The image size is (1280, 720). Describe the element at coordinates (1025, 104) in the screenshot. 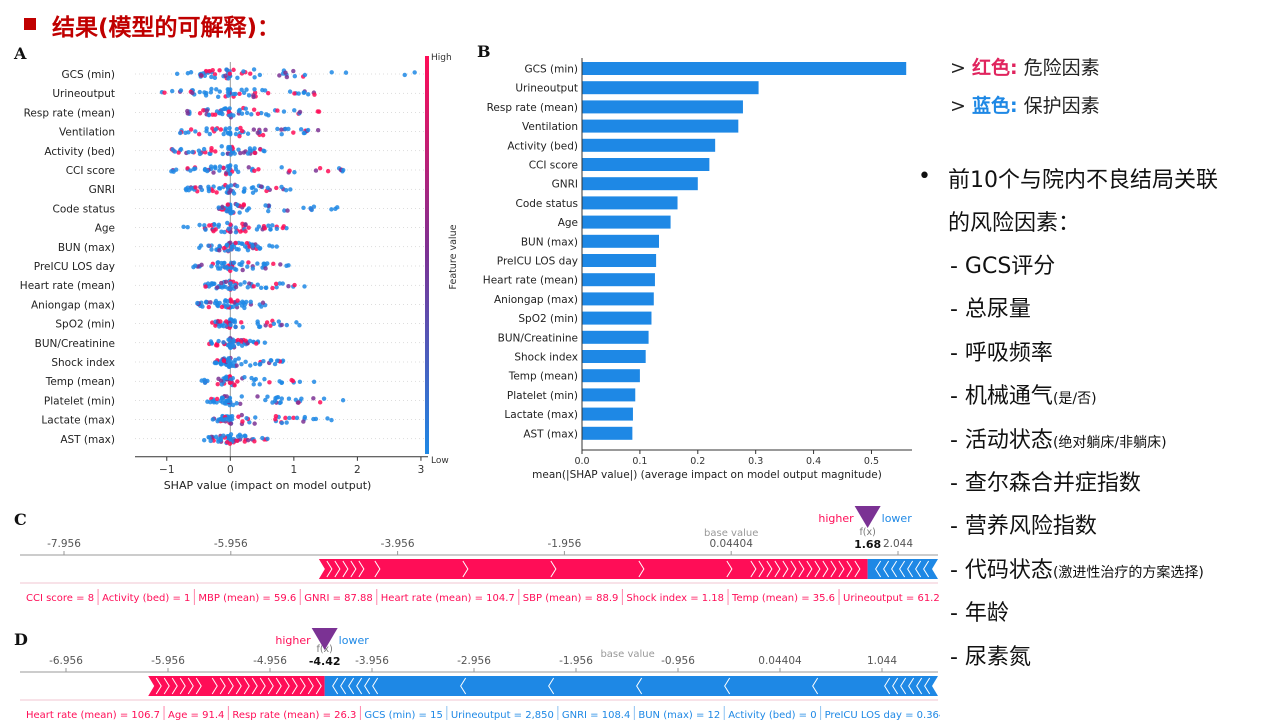

I see `legend-blue: > 蓝色: 保护因素` at that location.